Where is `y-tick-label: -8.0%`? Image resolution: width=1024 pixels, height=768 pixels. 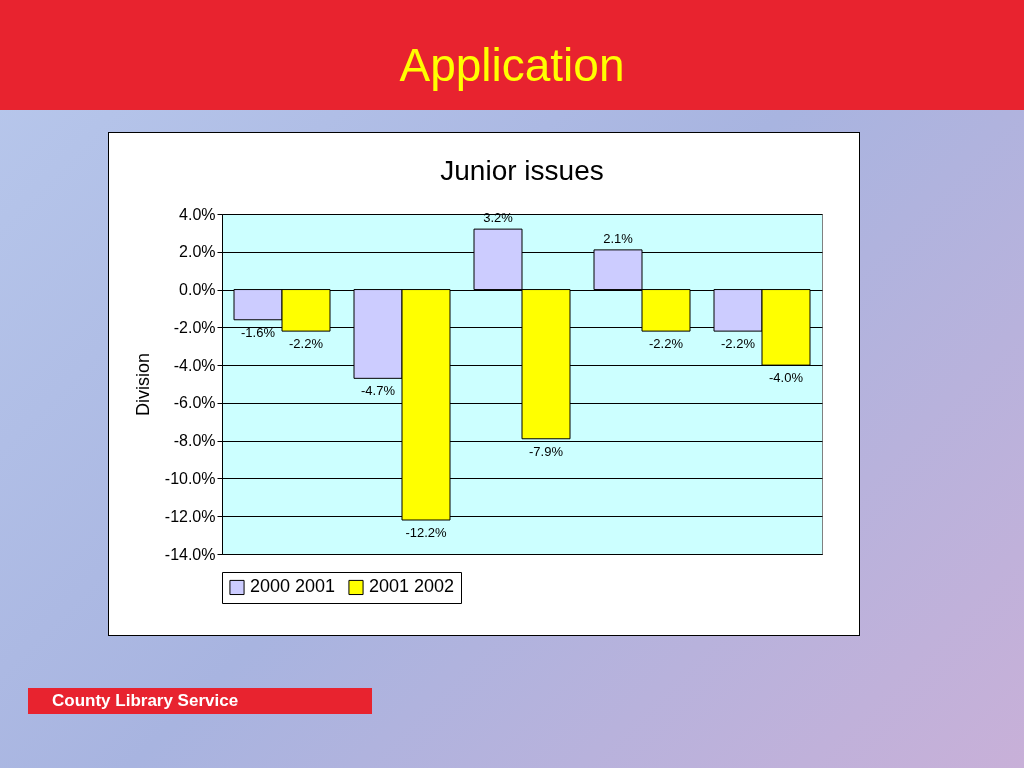 y-tick-label: -8.0% is located at coordinates (194, 441).